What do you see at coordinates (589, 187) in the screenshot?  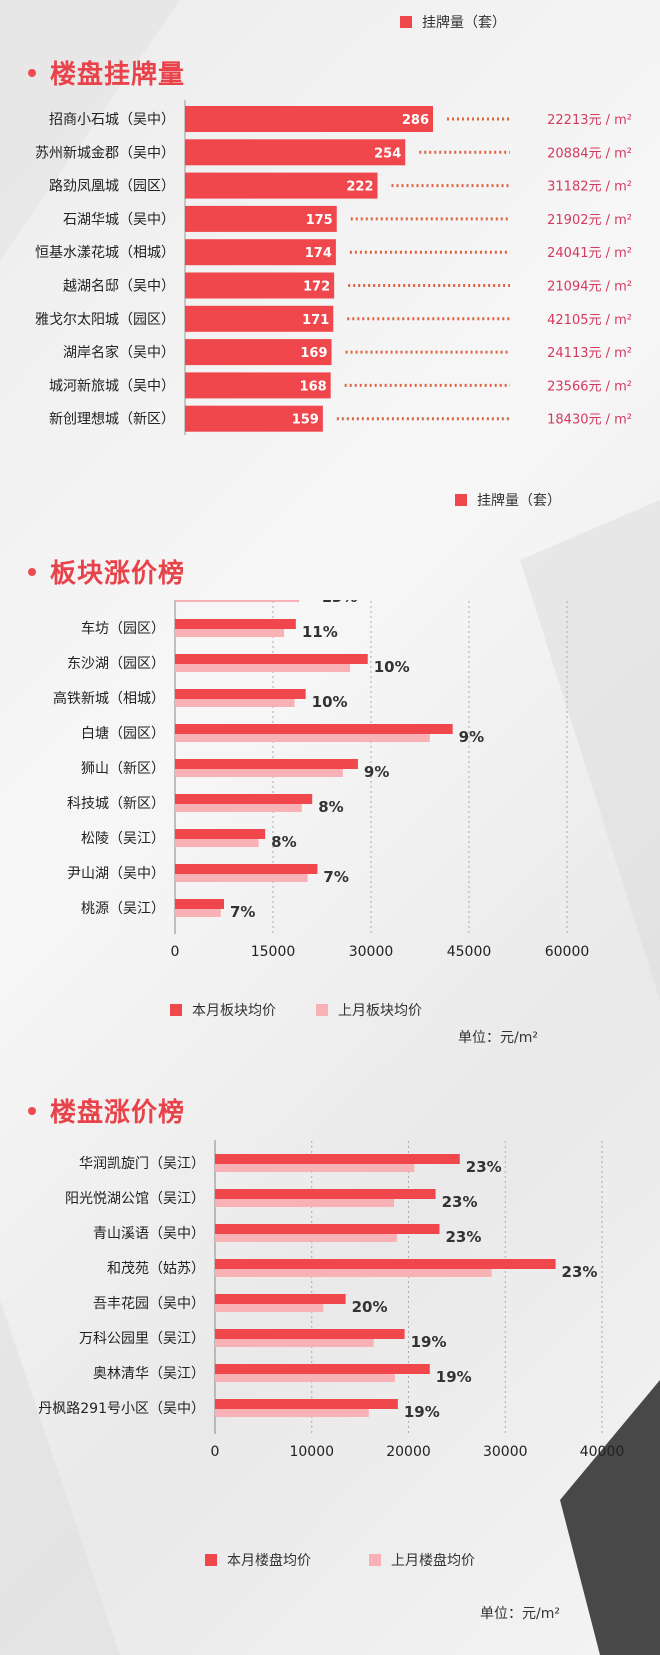 I see `listing-price-label: 31182元 / m²` at bounding box center [589, 187].